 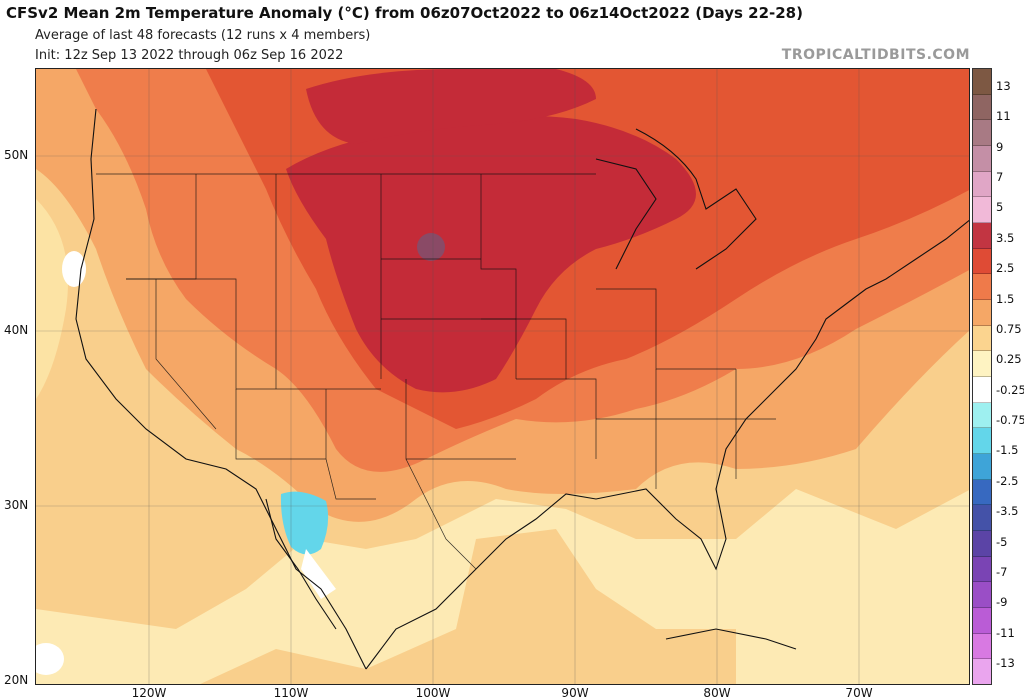 I want to click on colorbar-tick-label: -2.5, so click(x=1007, y=480).